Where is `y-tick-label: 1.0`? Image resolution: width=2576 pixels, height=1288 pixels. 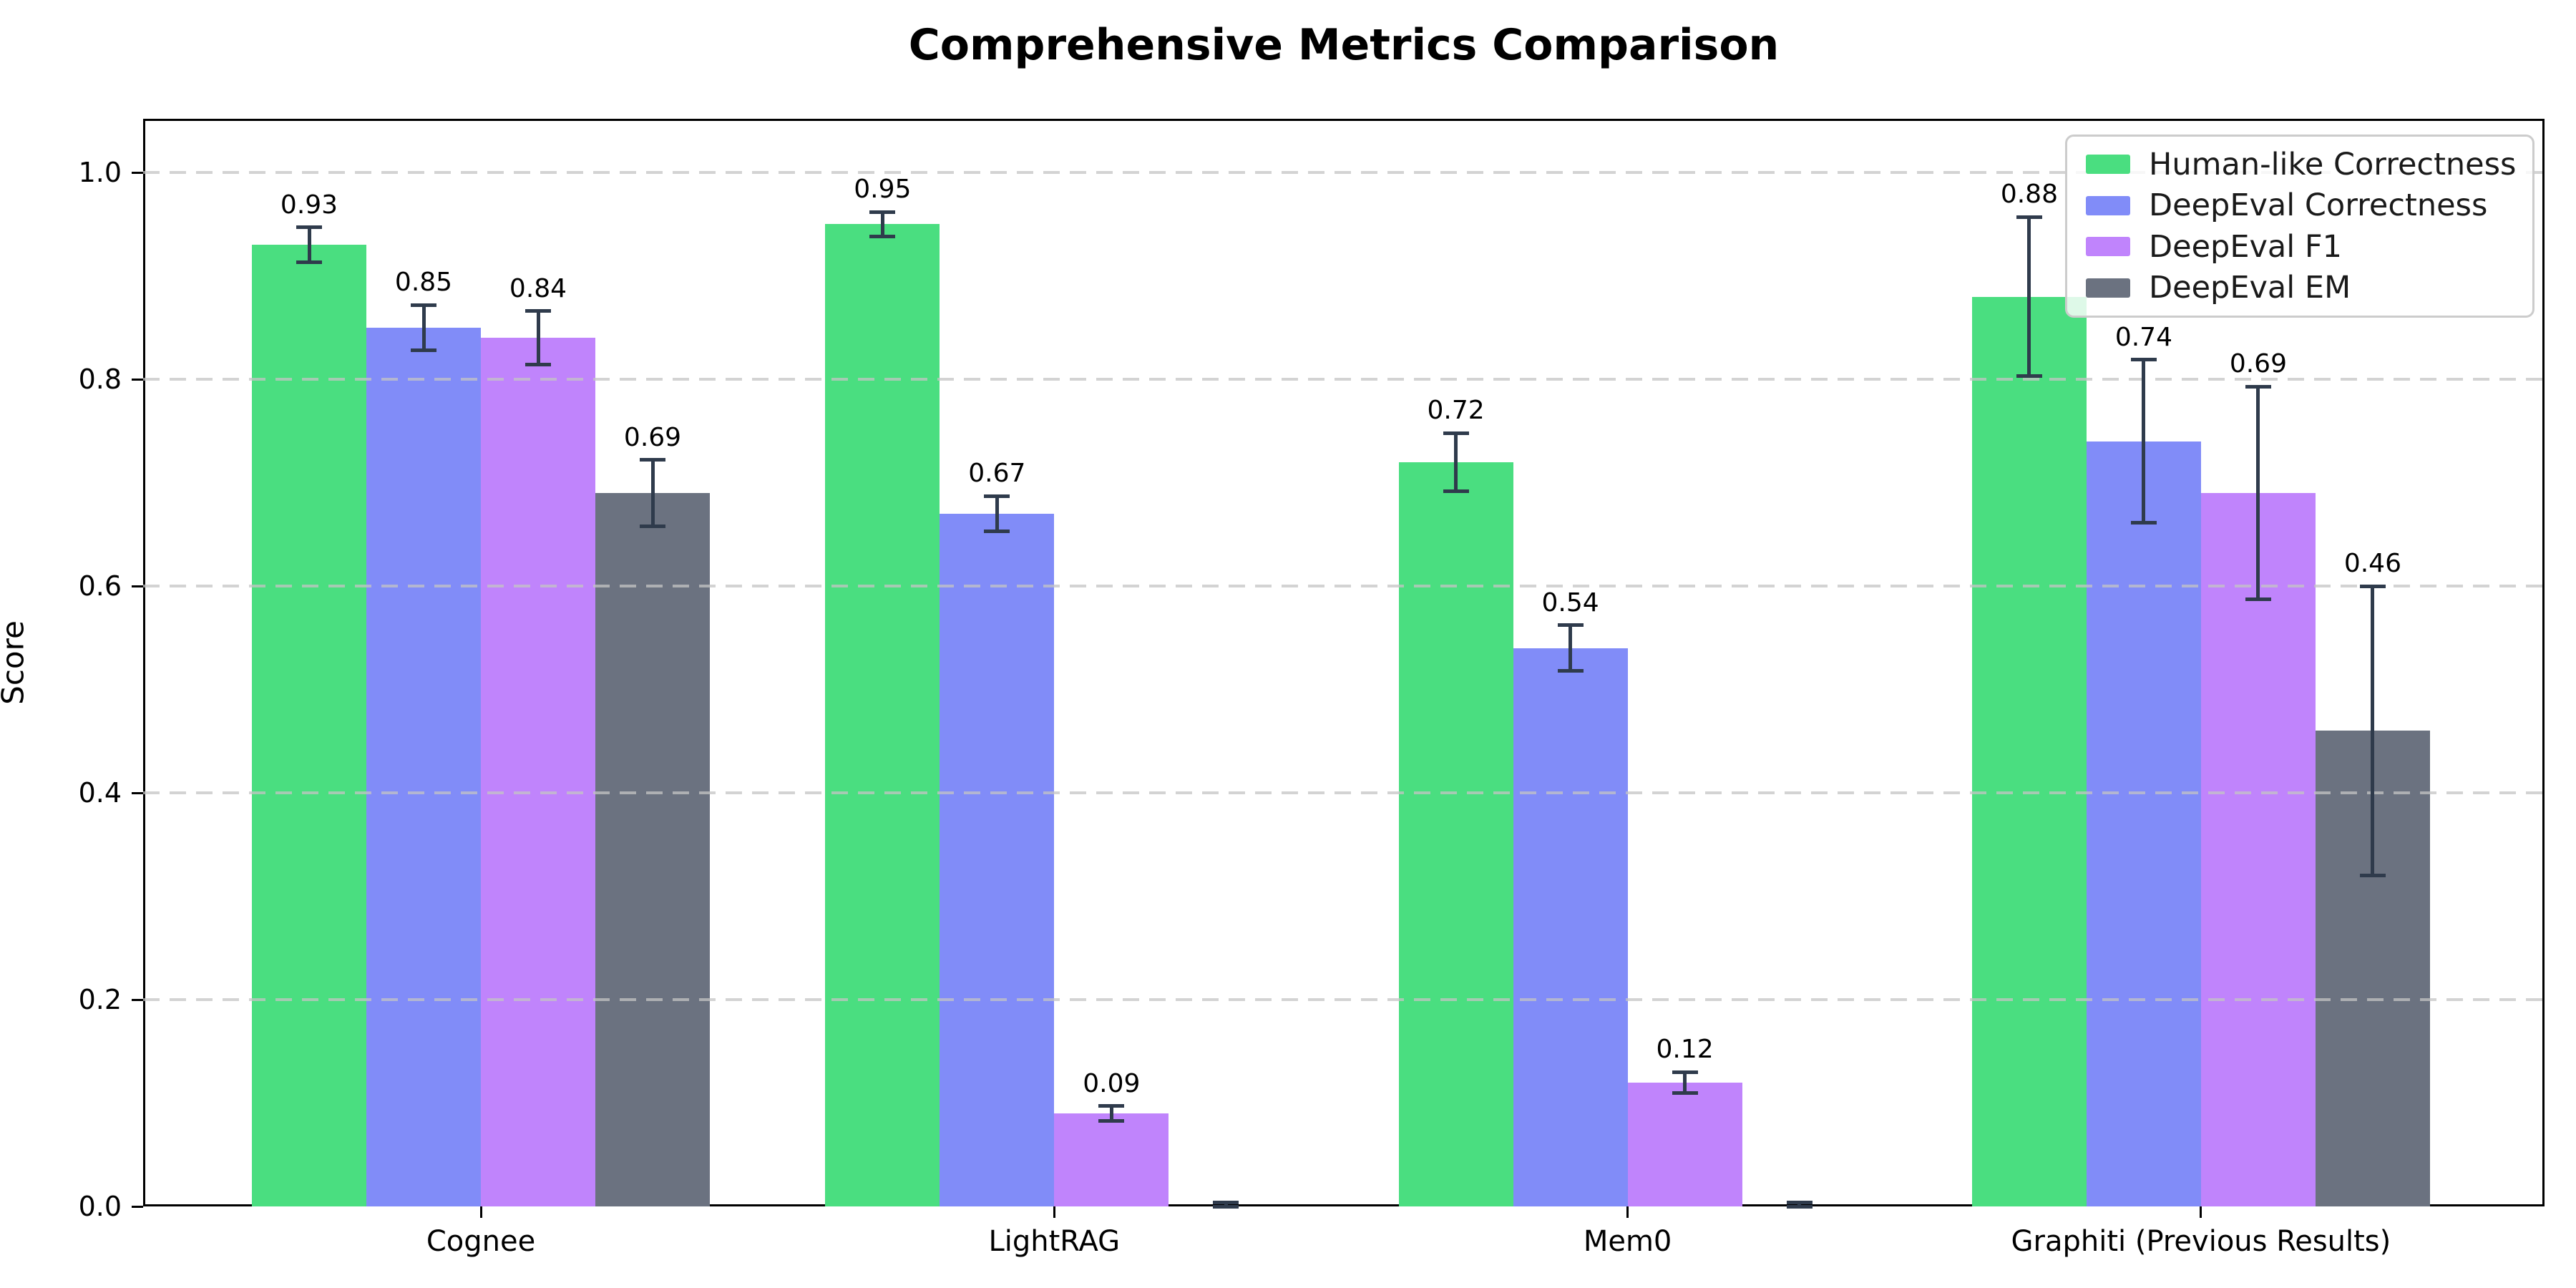
y-tick-label: 1.0 is located at coordinates (100, 173).